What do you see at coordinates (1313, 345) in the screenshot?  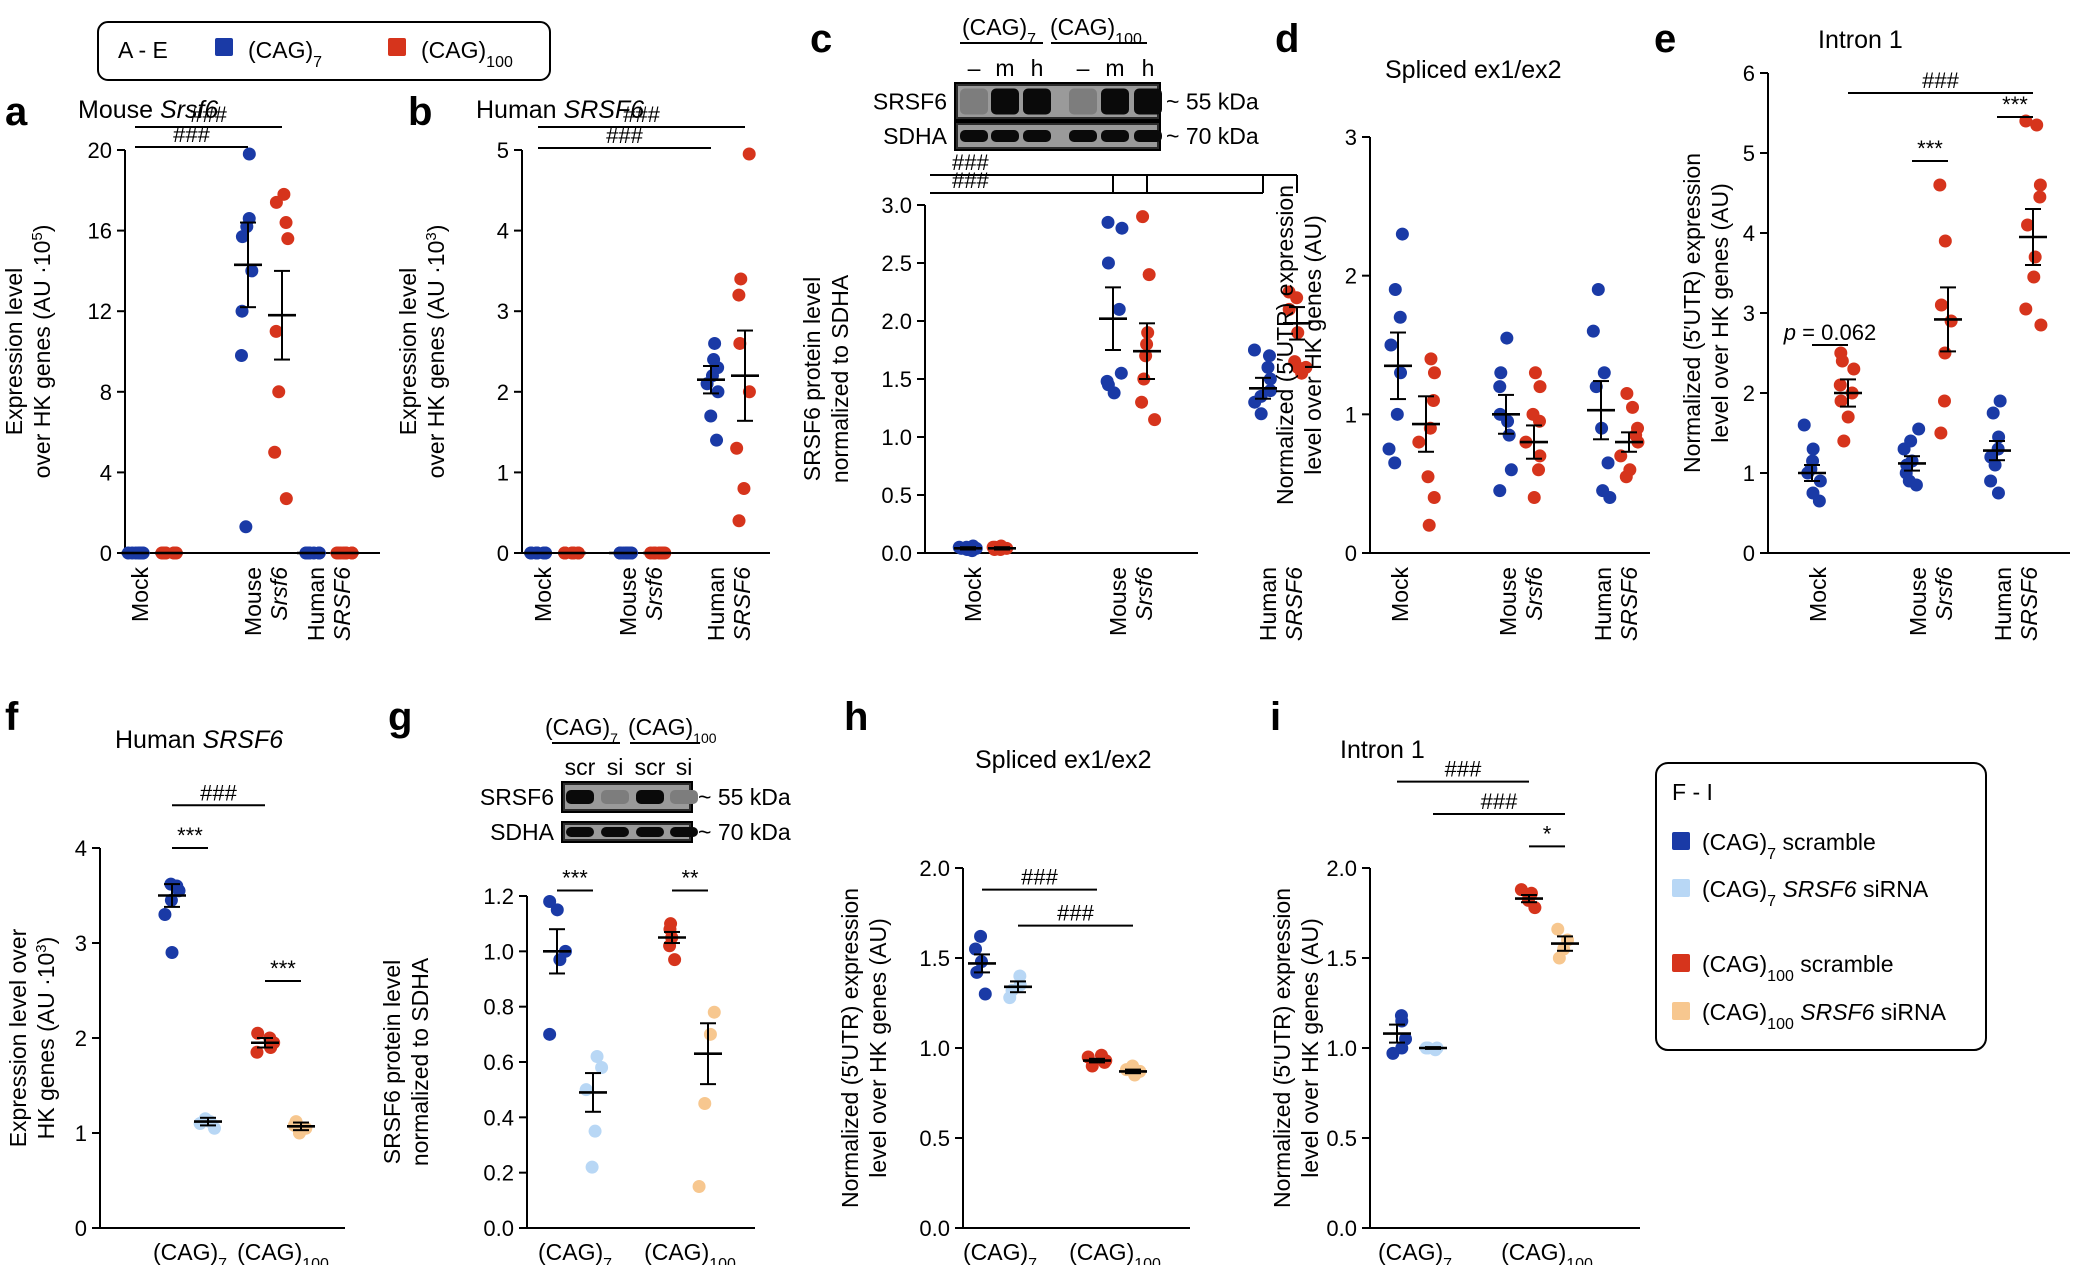 I see `y-axis-label-d: level over HK genes (AU)` at bounding box center [1313, 345].